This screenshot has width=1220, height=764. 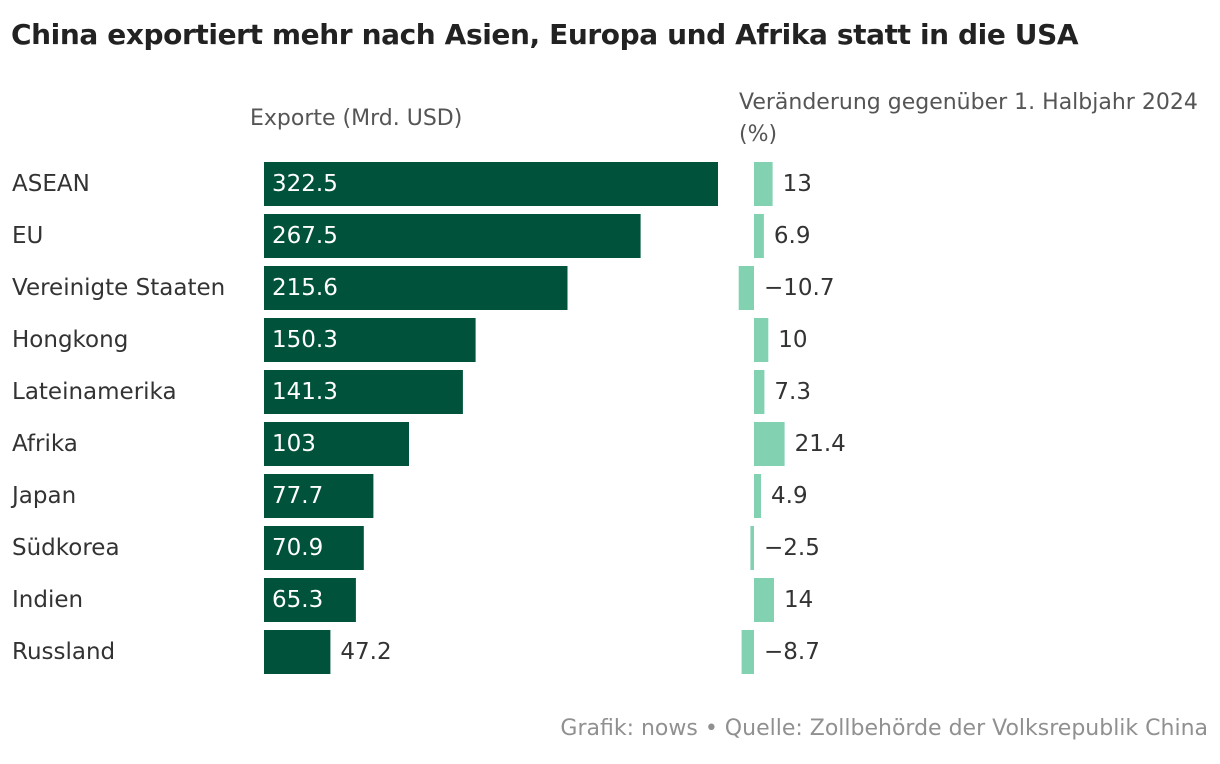 I want to click on category-label: Lateinamerika, so click(x=94, y=392).